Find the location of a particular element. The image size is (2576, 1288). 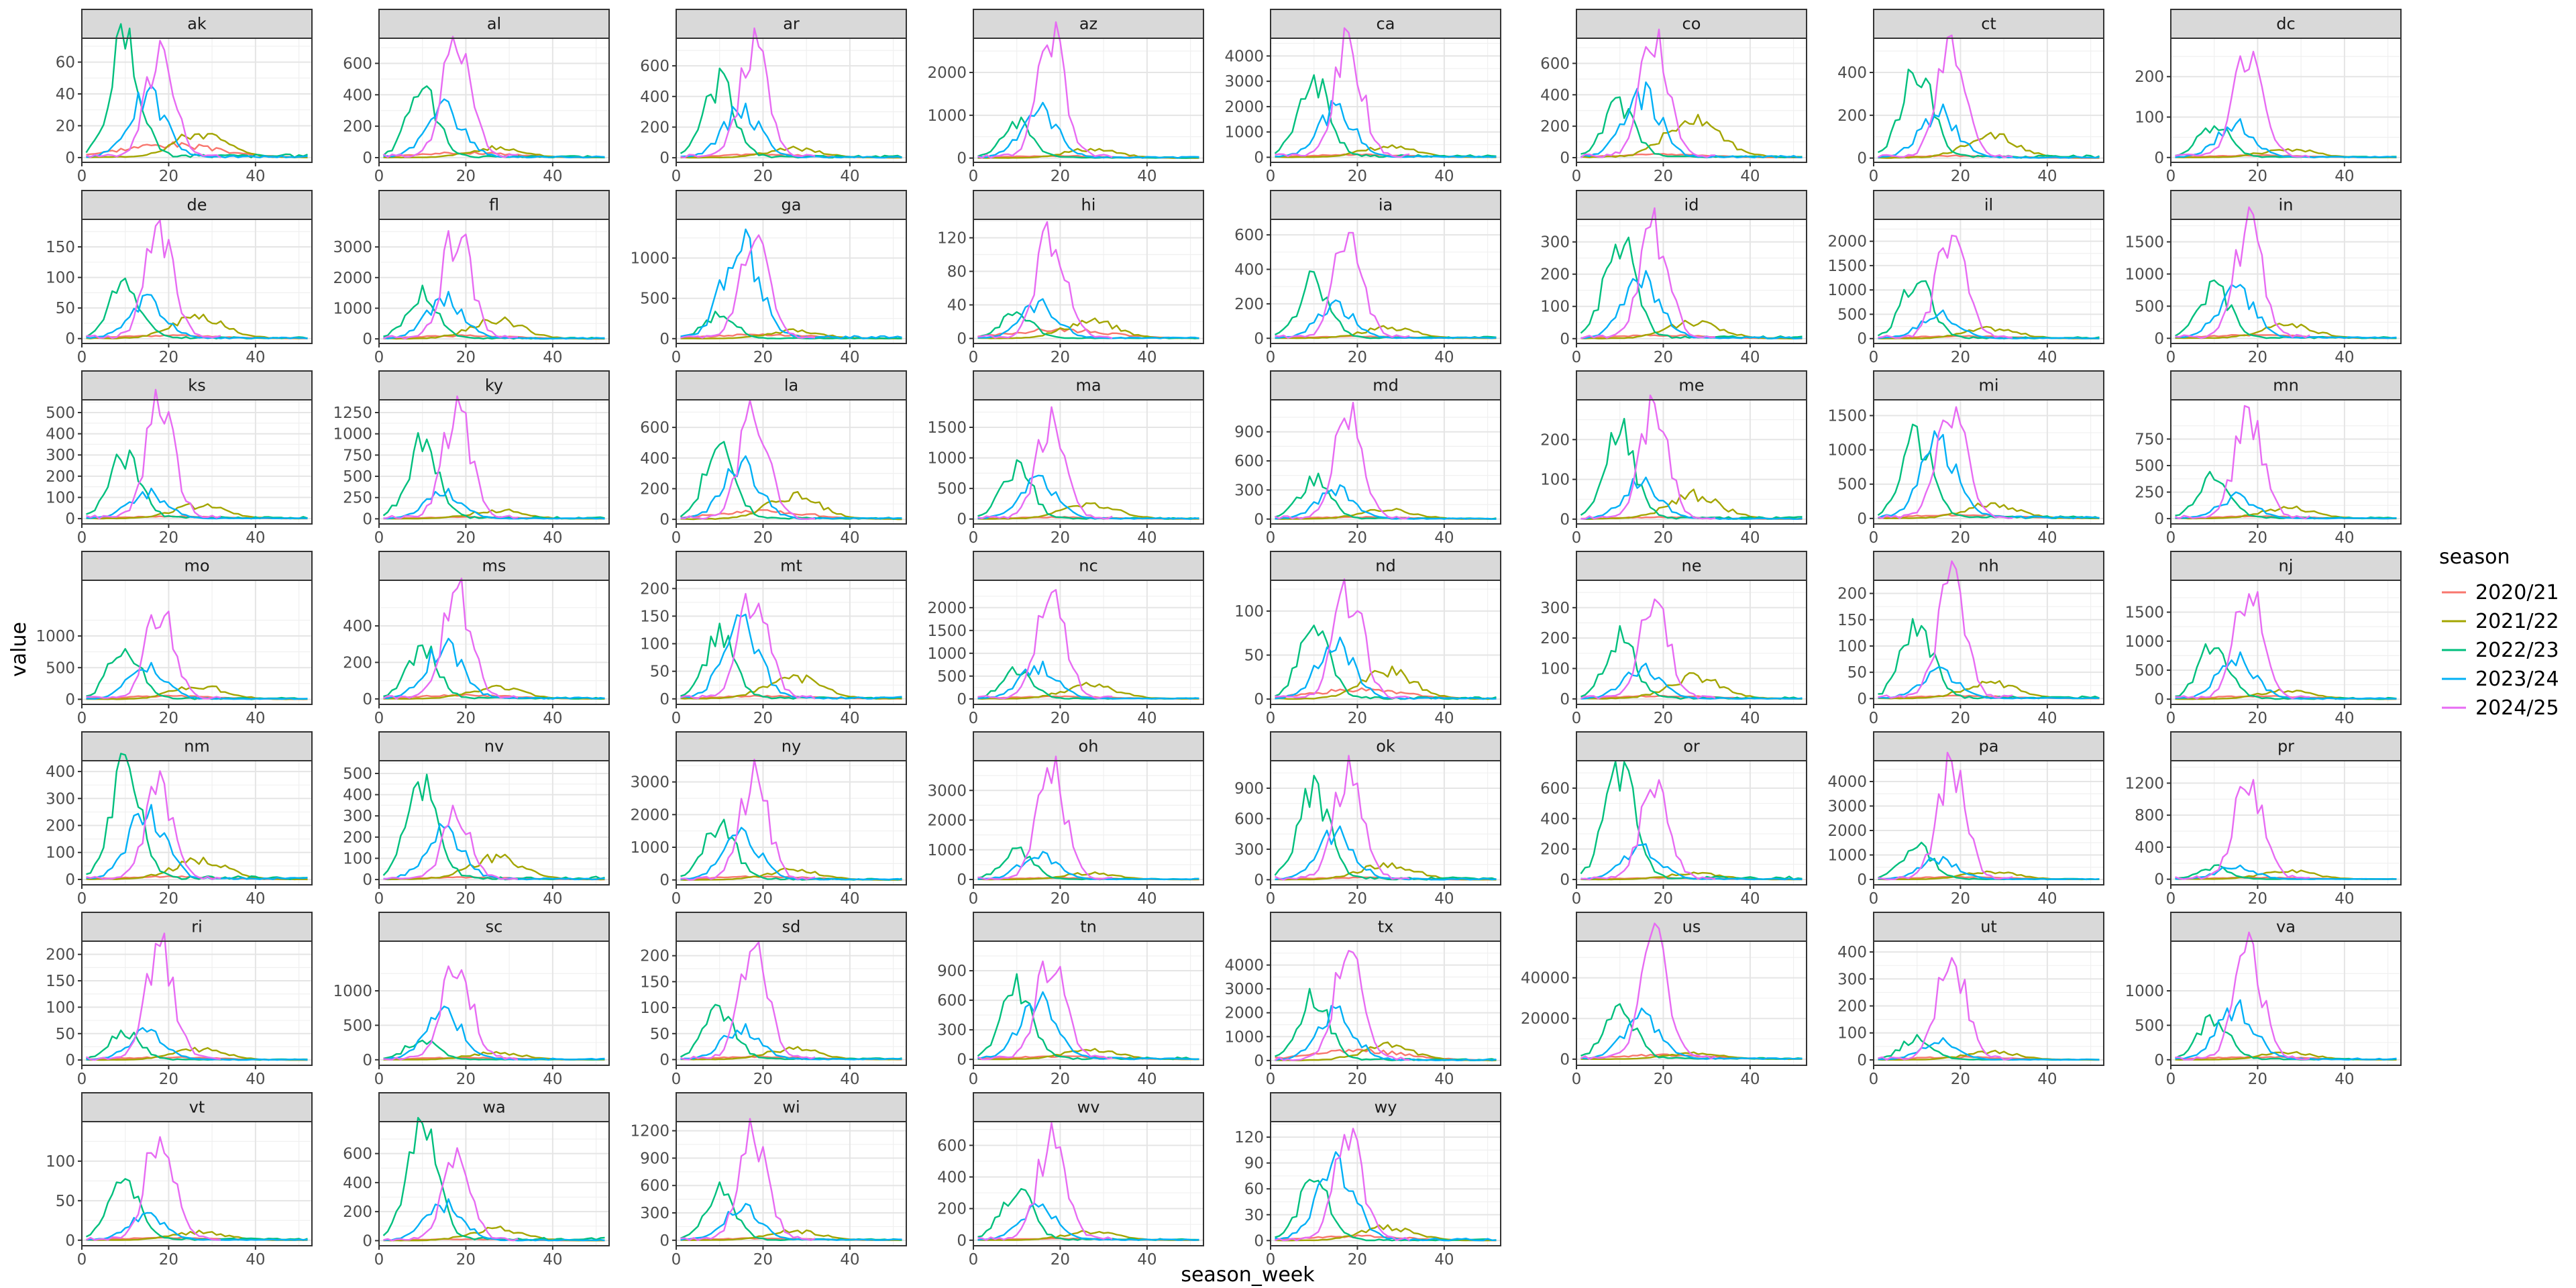

facet-panel-tx: tx 0 20 40 0 1000 2000 3000 4000 is located at coordinates (1362, 1000).